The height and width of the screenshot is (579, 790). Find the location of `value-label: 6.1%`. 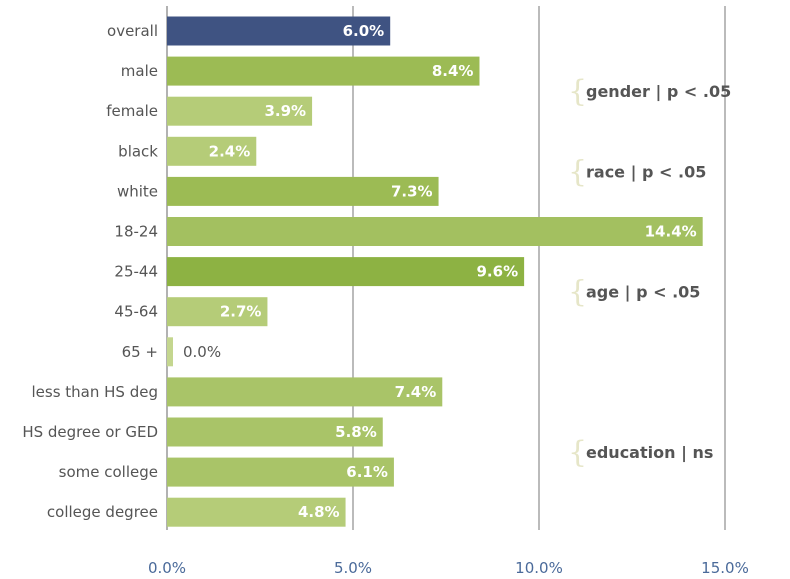

value-label: 6.1% is located at coordinates (367, 472).